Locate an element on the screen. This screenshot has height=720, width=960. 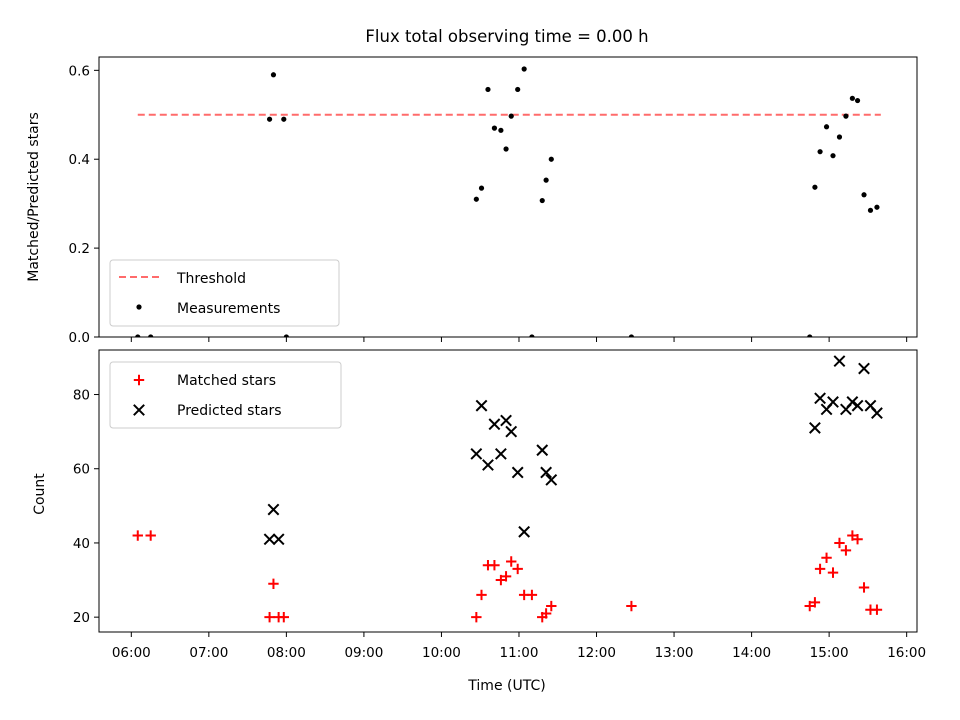
top-y-tick-label: 0.4 is located at coordinates (79, 160).